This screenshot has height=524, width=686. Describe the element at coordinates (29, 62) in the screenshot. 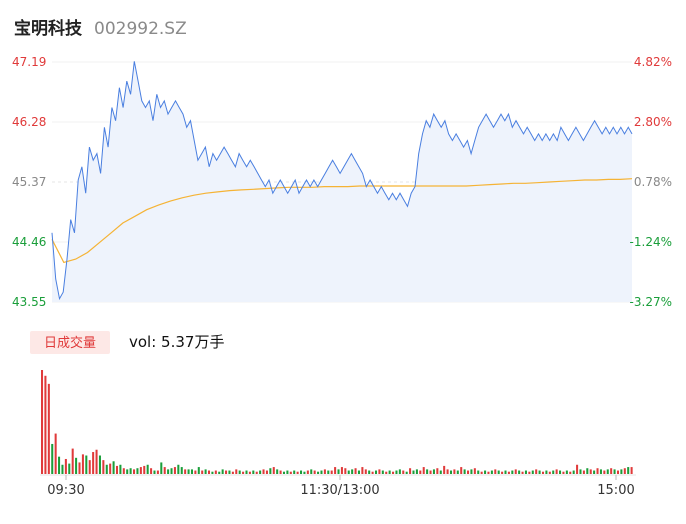

I see `y-left-tick-0: 47.19` at that location.